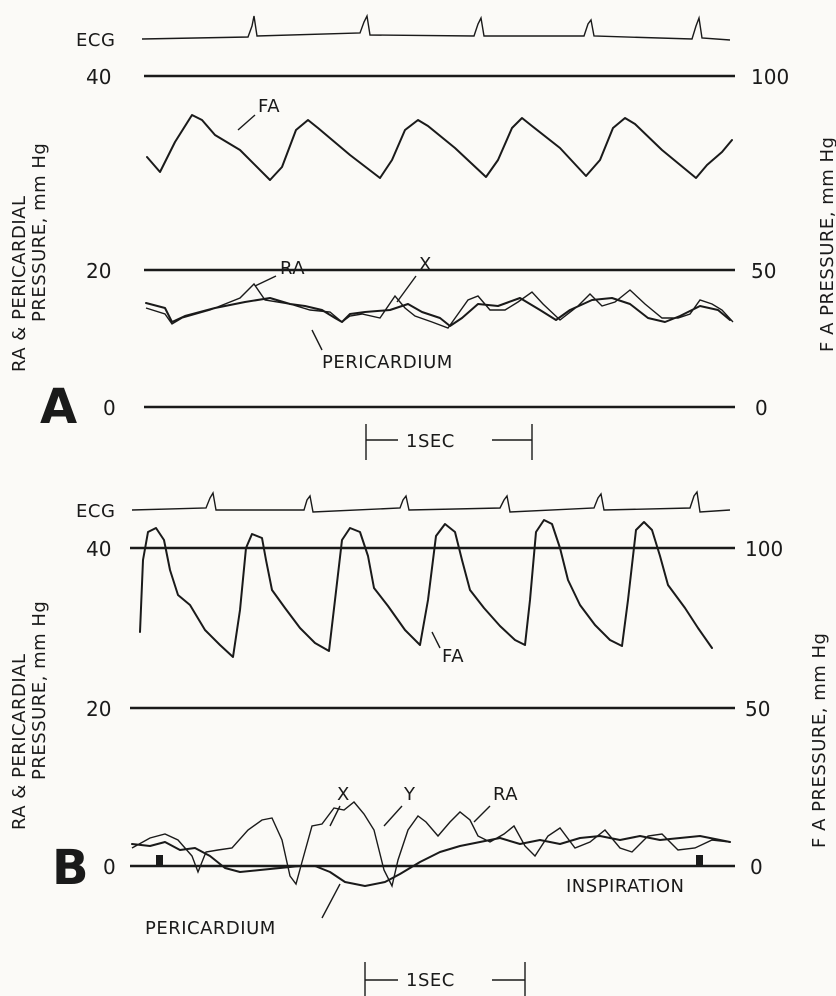 The height and width of the screenshot is (996, 836). What do you see at coordinates (431, 861) in the screenshot?
I see `panel-b-pericardium-line` at bounding box center [431, 861].